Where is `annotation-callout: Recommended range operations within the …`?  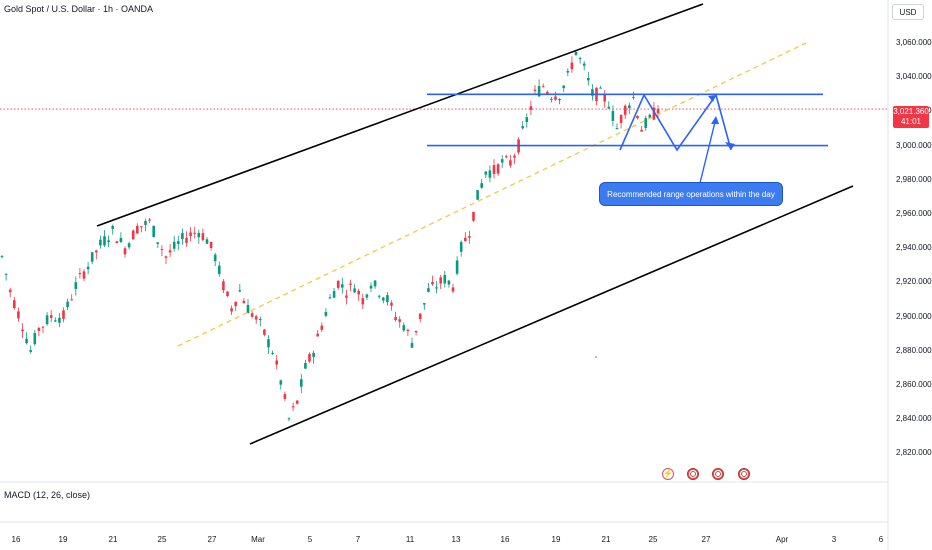 annotation-callout: Recommended range operations within the … is located at coordinates (691, 194).